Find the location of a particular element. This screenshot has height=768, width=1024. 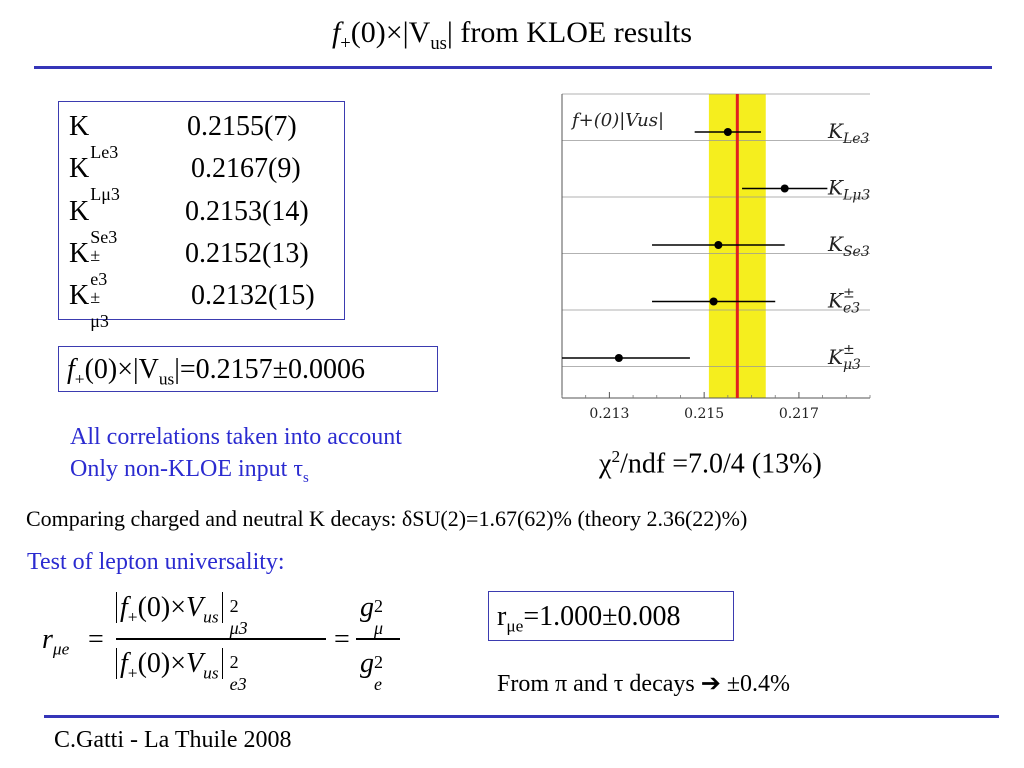

arrow-icon: ➔ is located at coordinates (710, 684).